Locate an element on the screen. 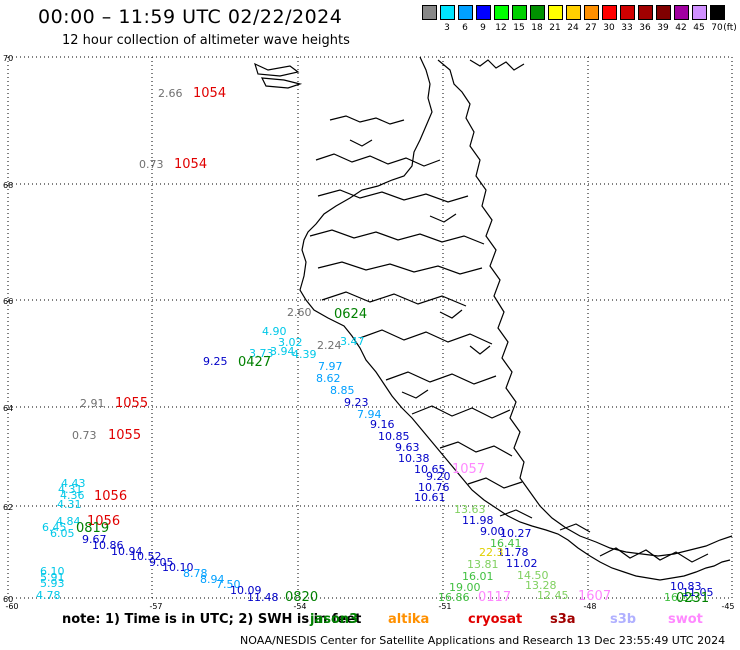 Image resolution: width=740 pixels, height=650 pixels. color-scale-label: 39 is located at coordinates (663, 28).